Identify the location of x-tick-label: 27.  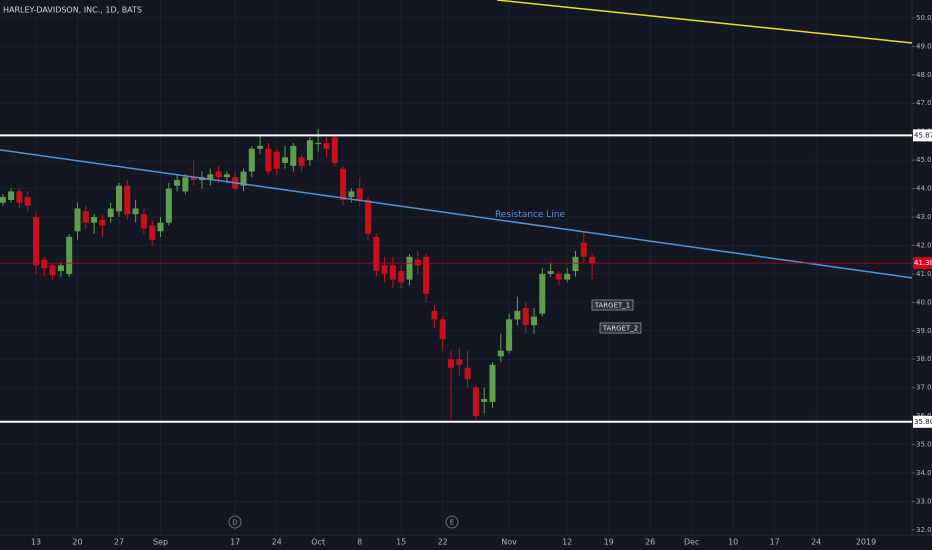
(119, 542).